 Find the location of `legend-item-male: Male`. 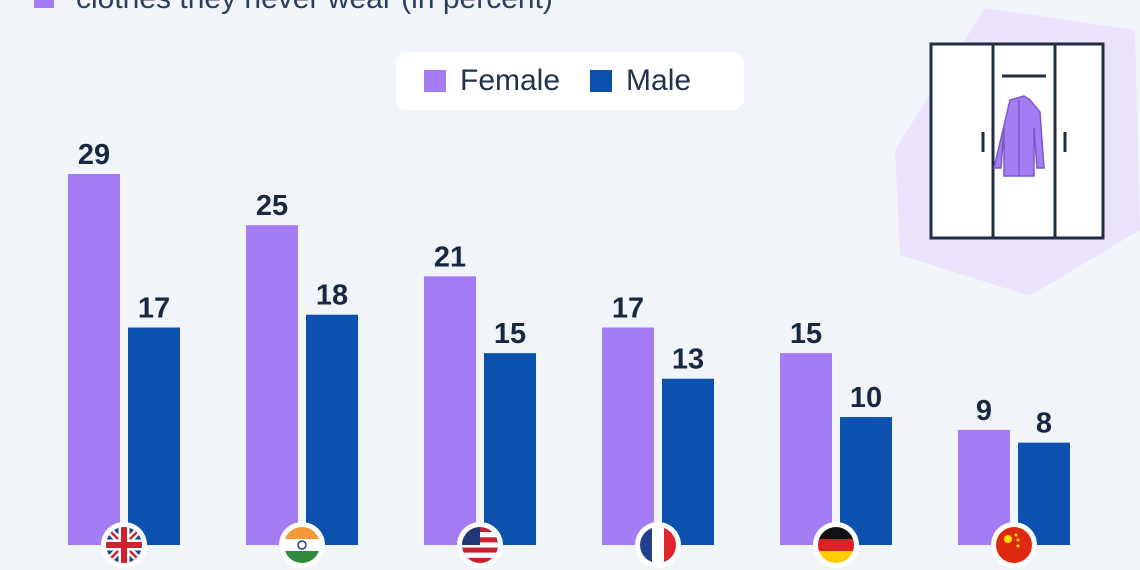

legend-item-male: Male is located at coordinates (640, 81).